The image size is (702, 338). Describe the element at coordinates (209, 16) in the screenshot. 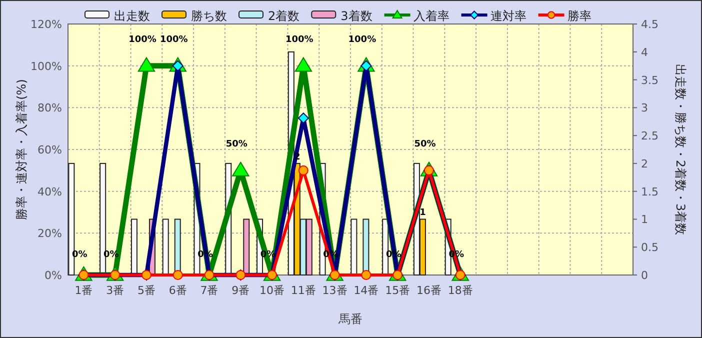

I see `legend-label: 勝ち数` at that location.